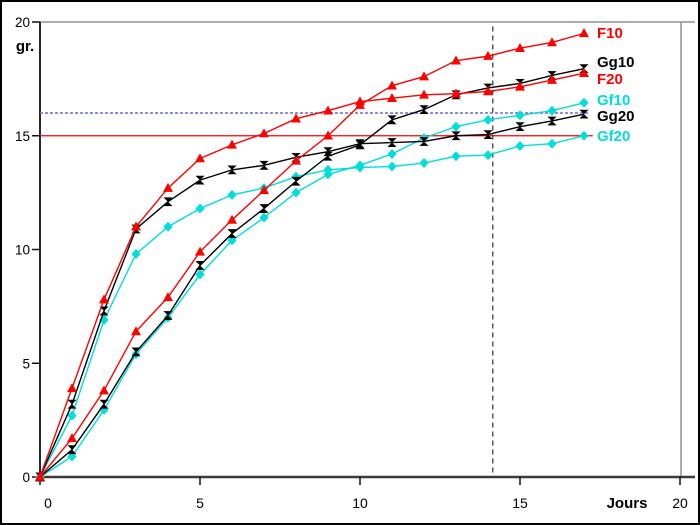  Describe the element at coordinates (360, 503) in the screenshot. I see `x-tick-label: 10` at that location.